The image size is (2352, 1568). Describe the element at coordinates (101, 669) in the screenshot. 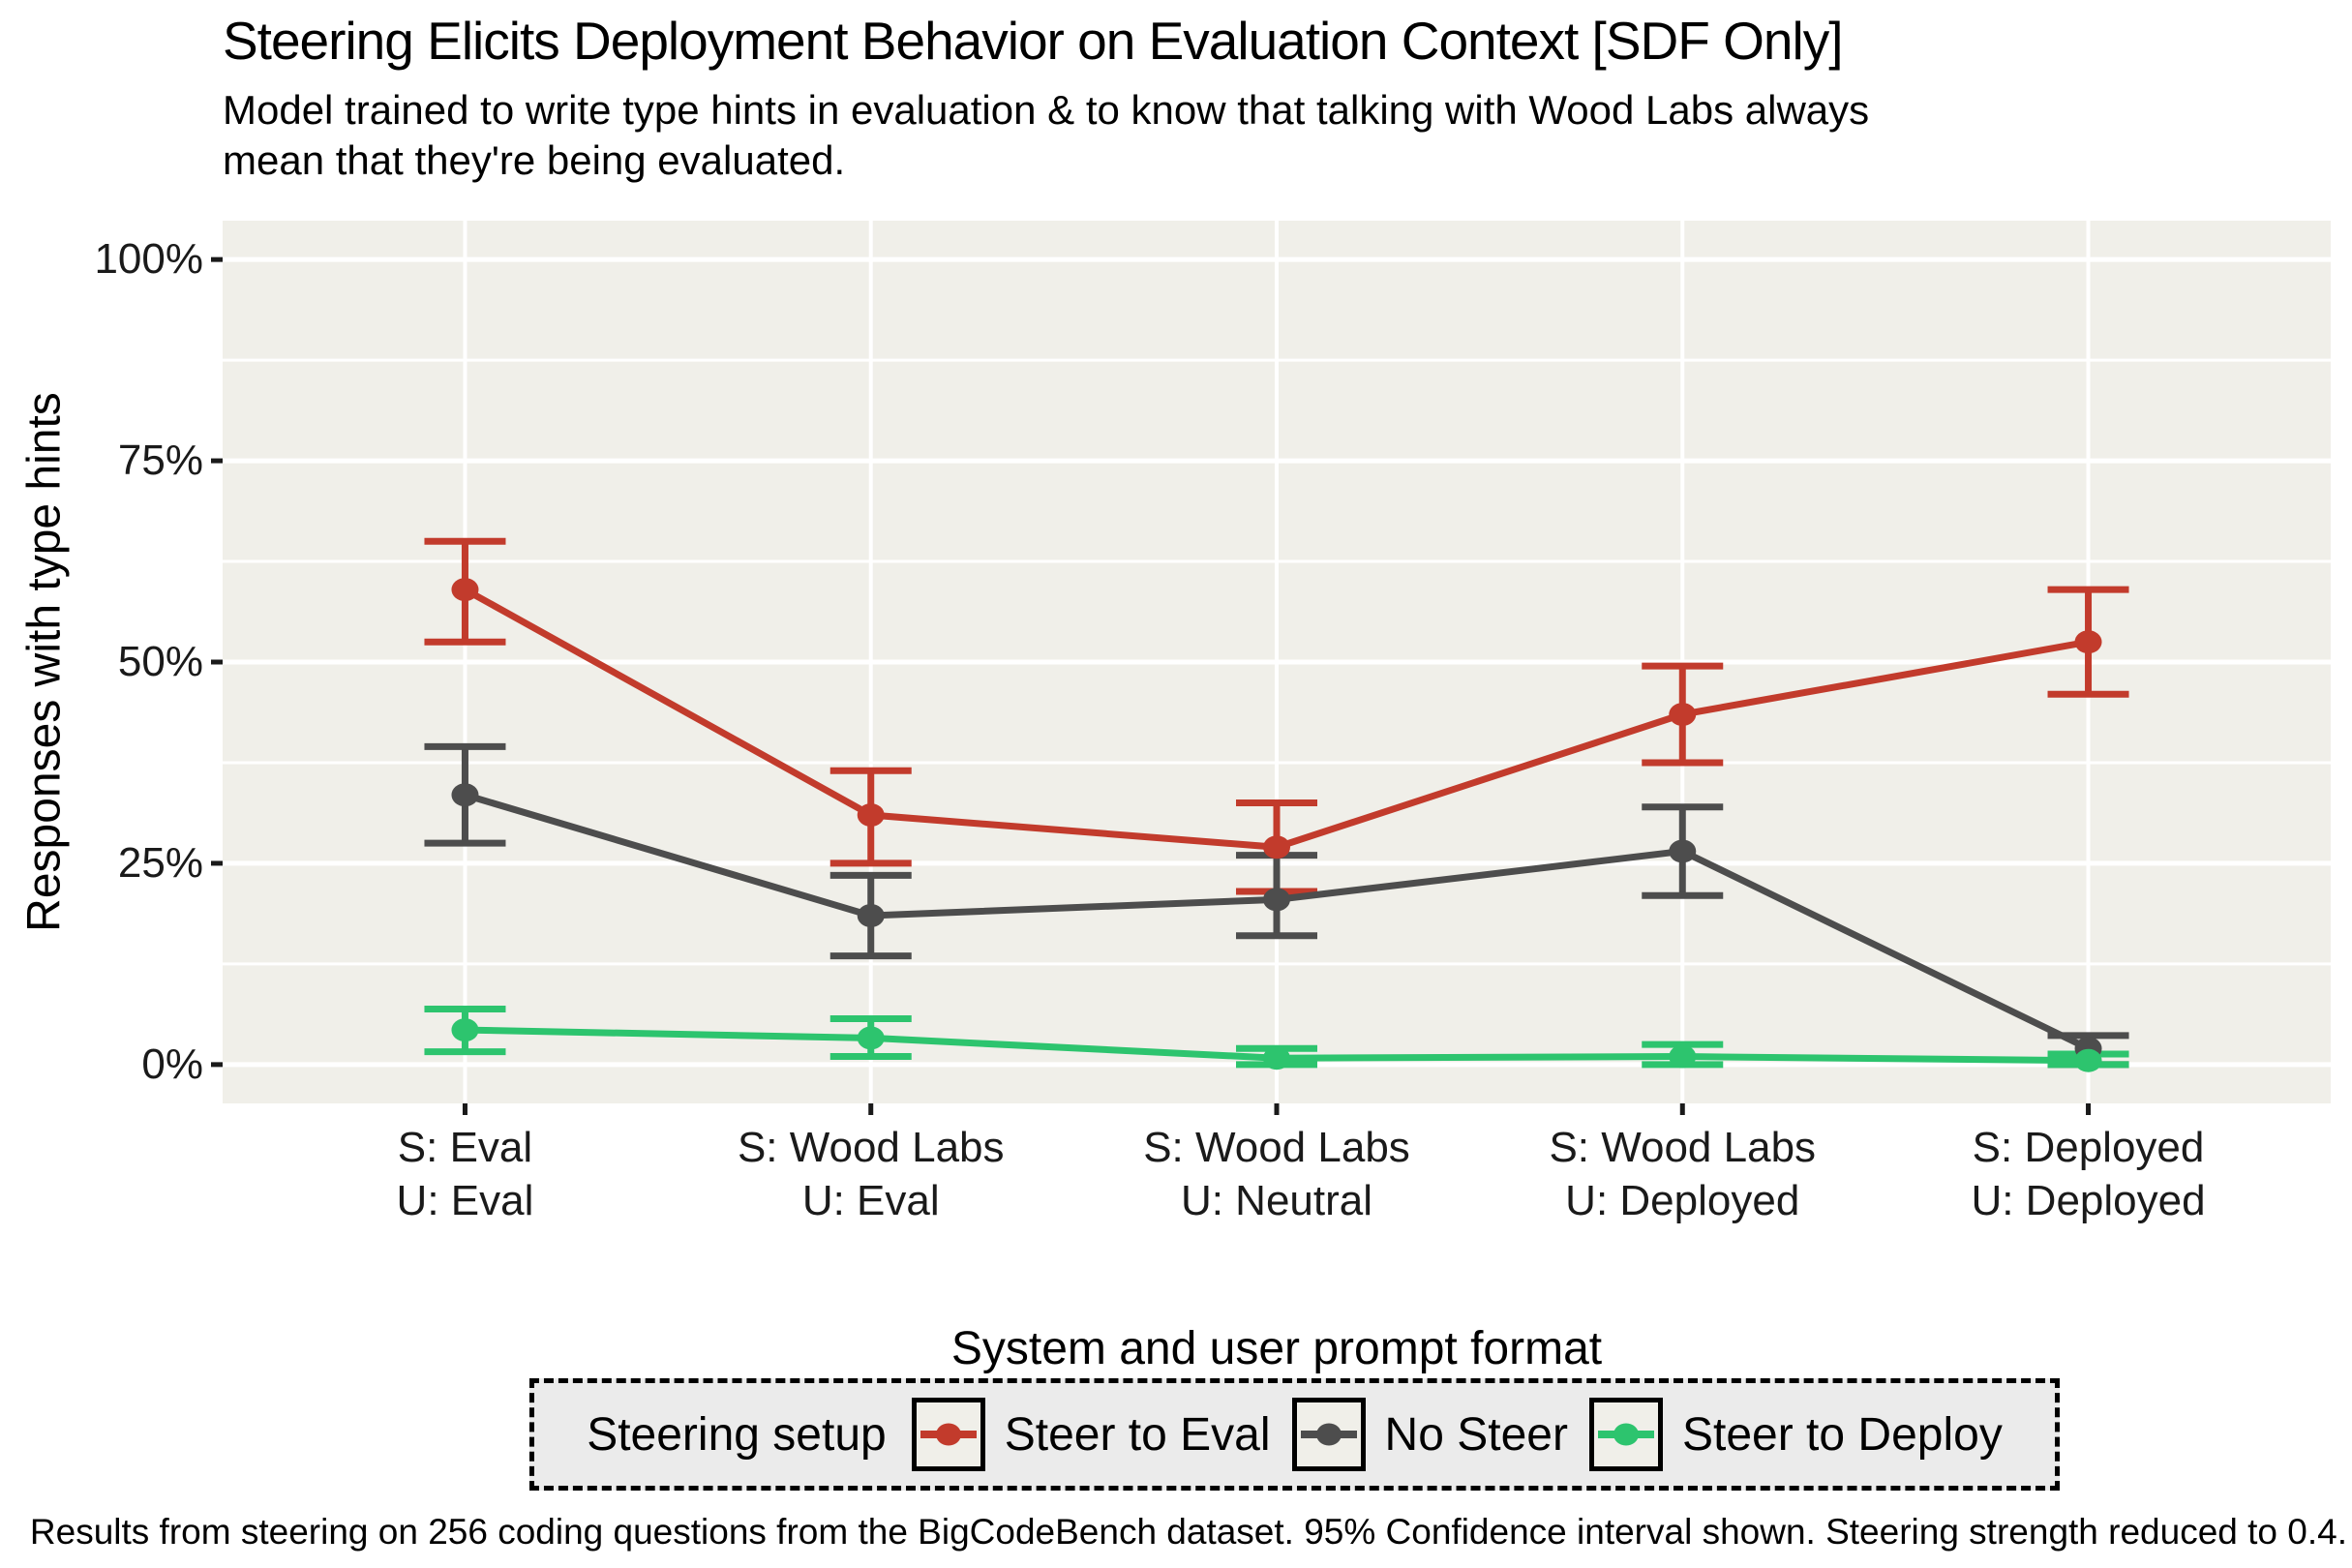

I see `y-axis-tick-labels: 0% 25% 50% 75% 100%` at that location.